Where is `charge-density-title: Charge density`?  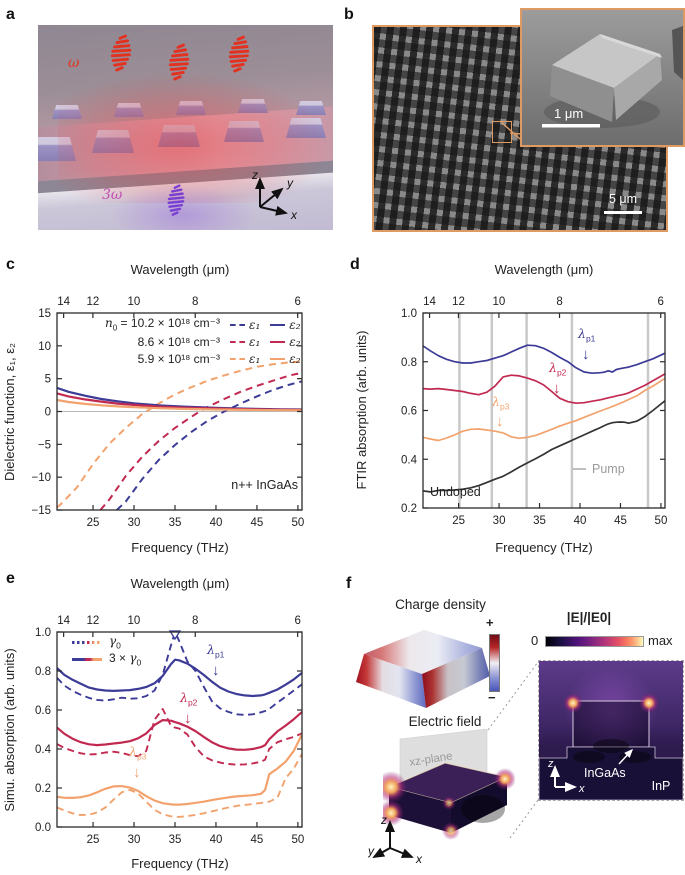 charge-density-title: Charge density is located at coordinates (440, 604).